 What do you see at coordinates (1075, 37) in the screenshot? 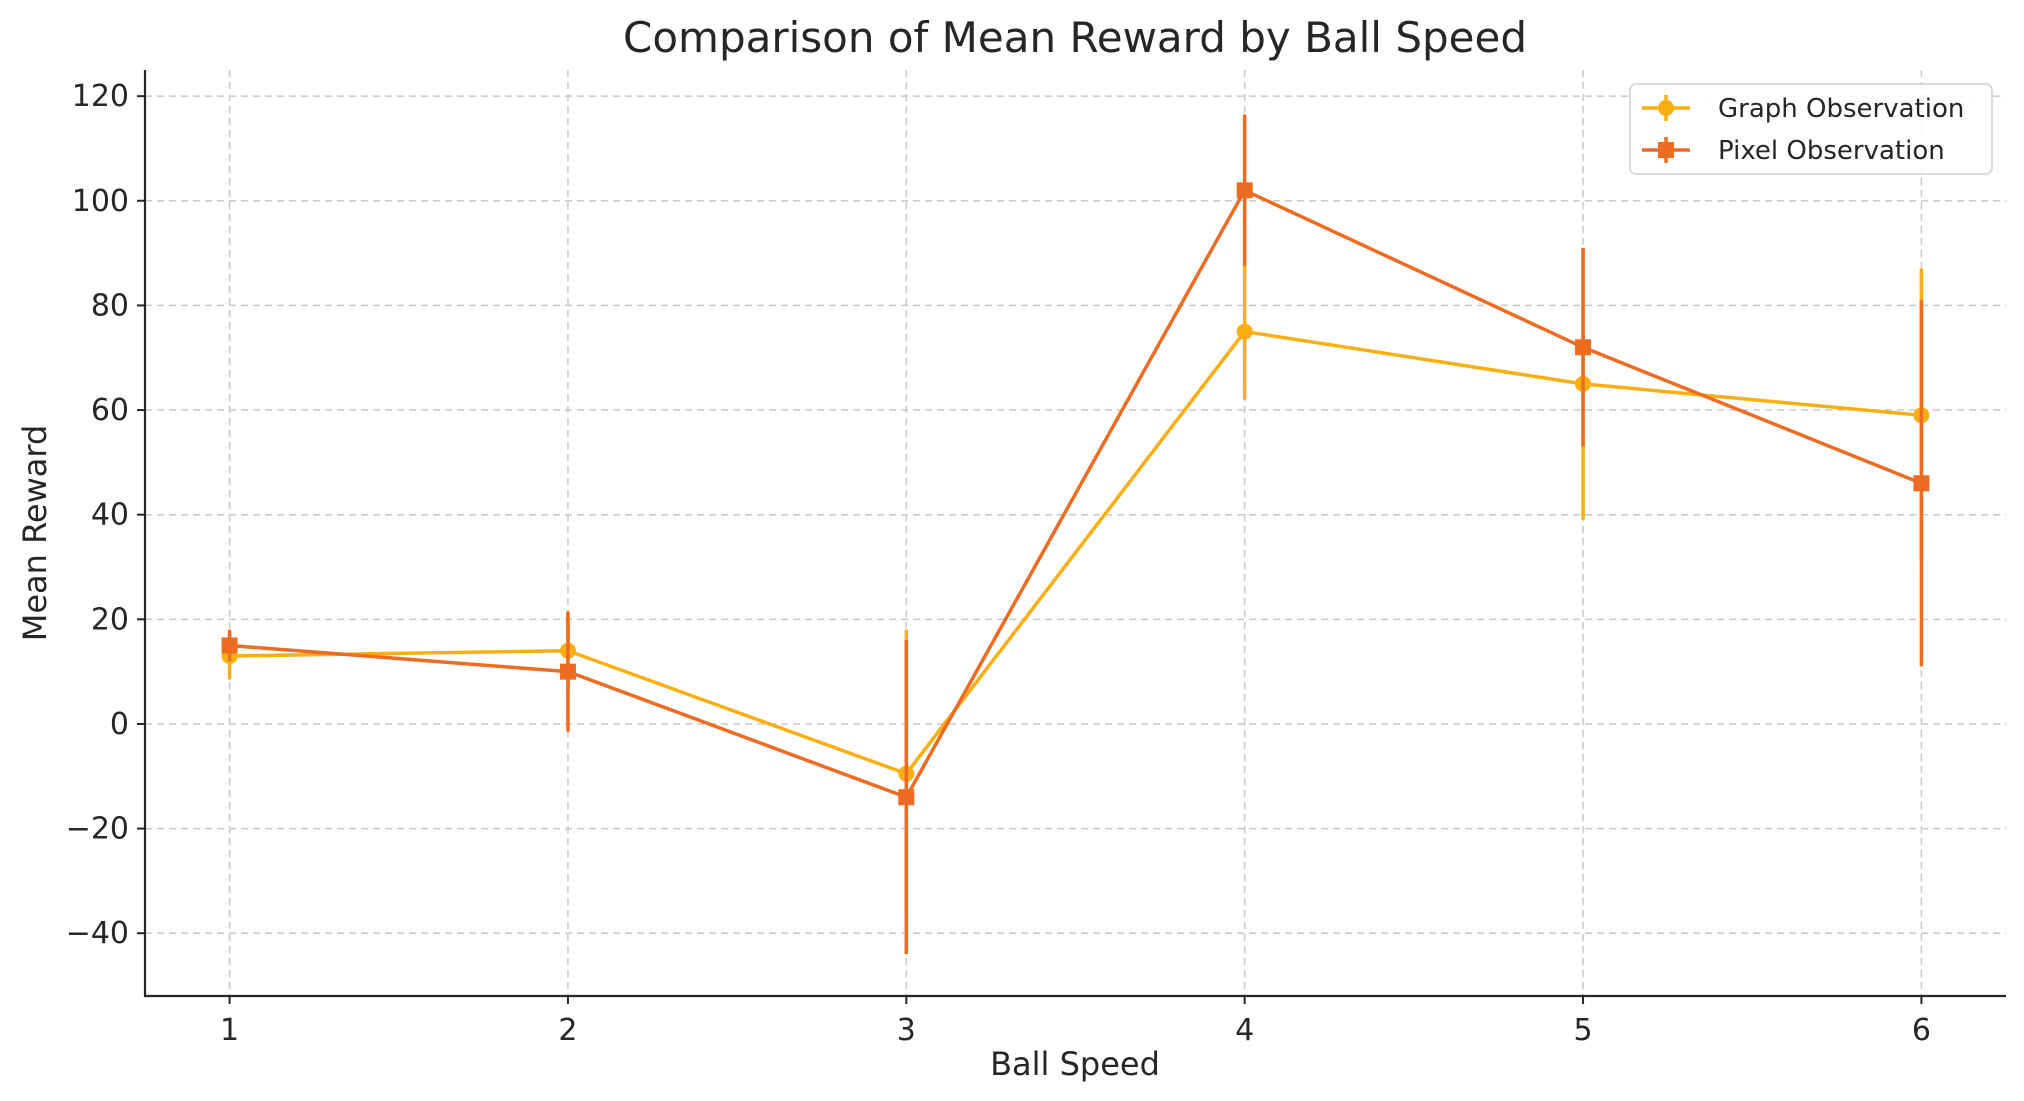
I see `chart-title: Comparison of Mean Reward by Ball Speed` at bounding box center [1075, 37].